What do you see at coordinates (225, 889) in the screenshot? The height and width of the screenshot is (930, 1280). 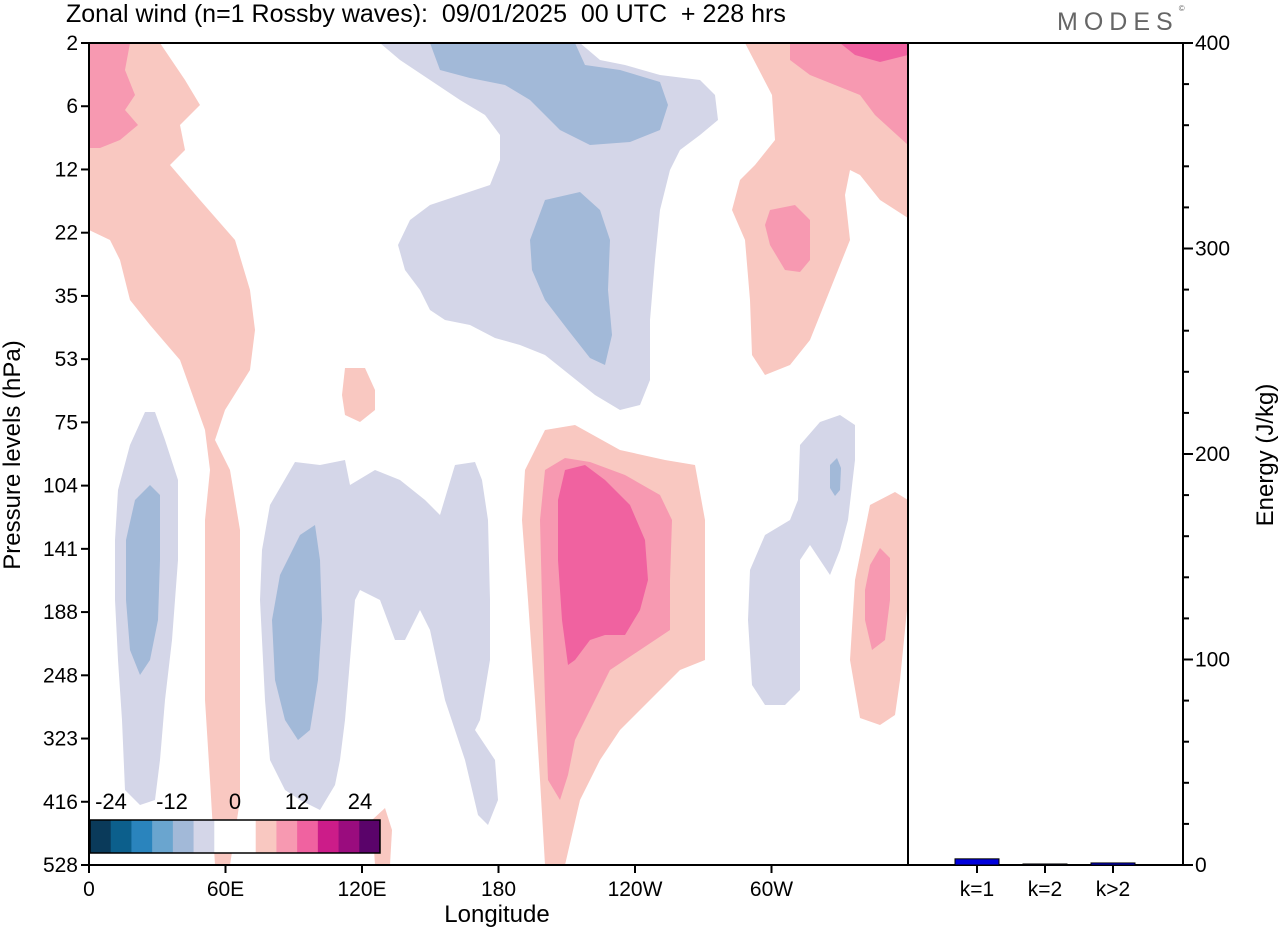 I see `x-tick-label: 60E` at bounding box center [225, 889].